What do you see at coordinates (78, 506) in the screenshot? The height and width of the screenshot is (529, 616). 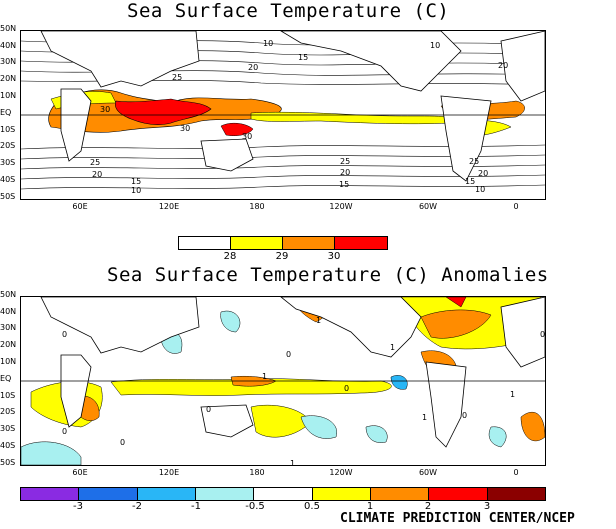 I see `anomaly-colorbar-label: -3` at bounding box center [78, 506].